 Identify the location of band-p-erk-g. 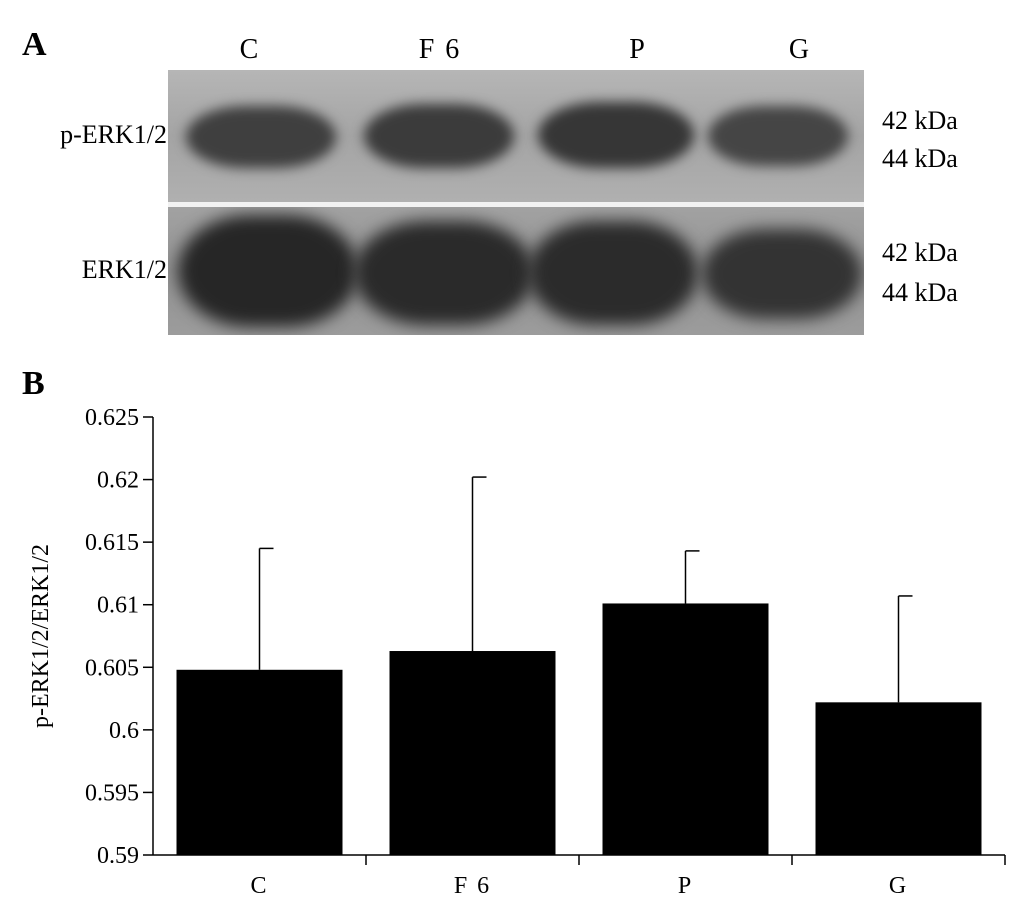
(778, 136).